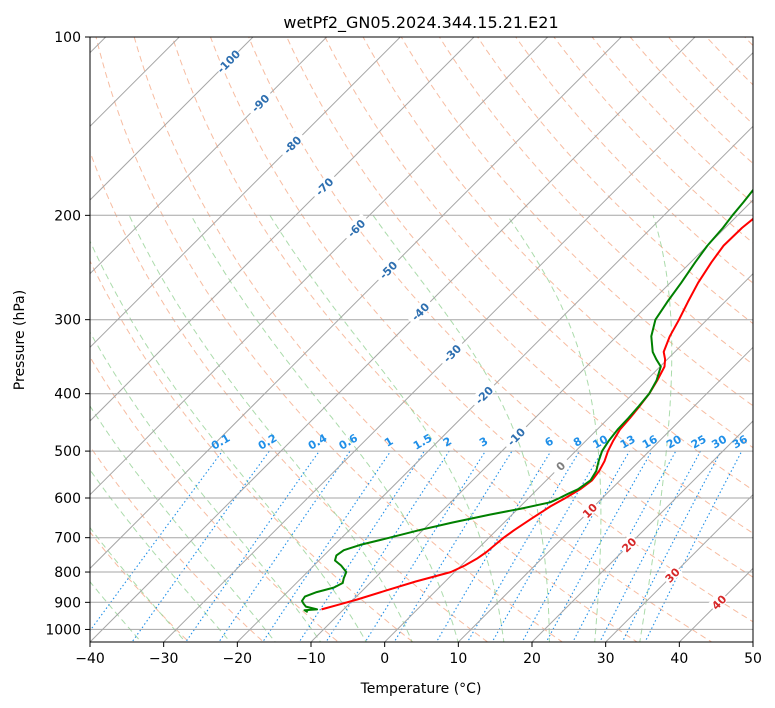 The image size is (775, 708). I want to click on x-tick-label: −20, so click(238, 659).